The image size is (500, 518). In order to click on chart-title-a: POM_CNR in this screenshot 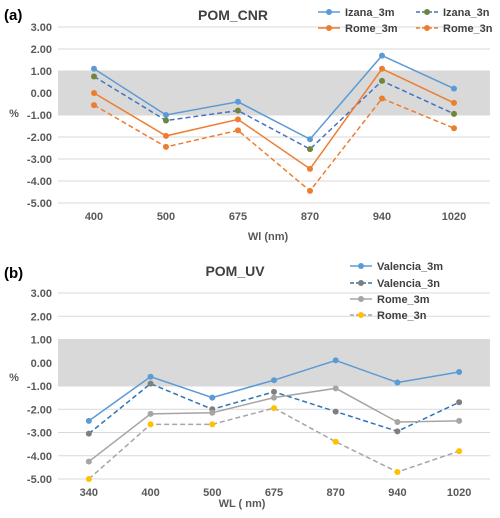, I will do `click(233, 15)`.